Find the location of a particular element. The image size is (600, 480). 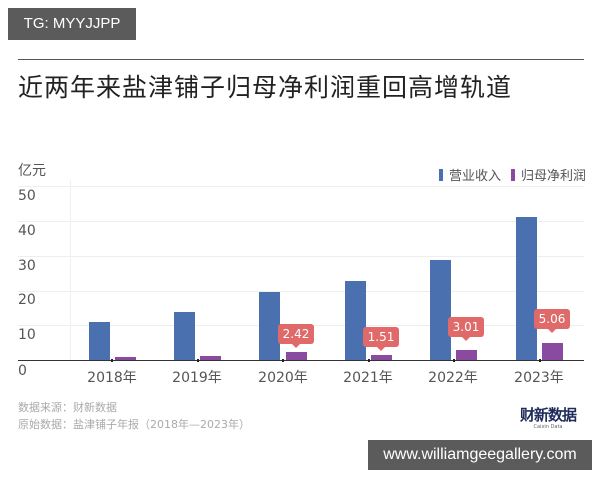

bar-revenue-2019 is located at coordinates (184, 336).